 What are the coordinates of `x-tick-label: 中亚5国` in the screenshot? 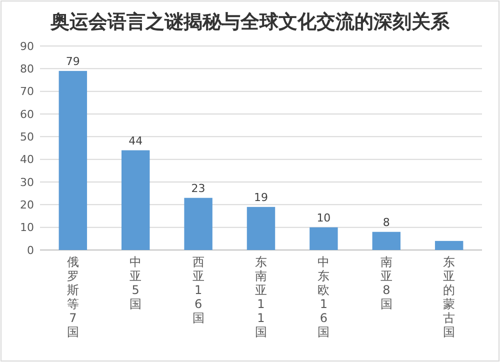 It's located at (136, 283).